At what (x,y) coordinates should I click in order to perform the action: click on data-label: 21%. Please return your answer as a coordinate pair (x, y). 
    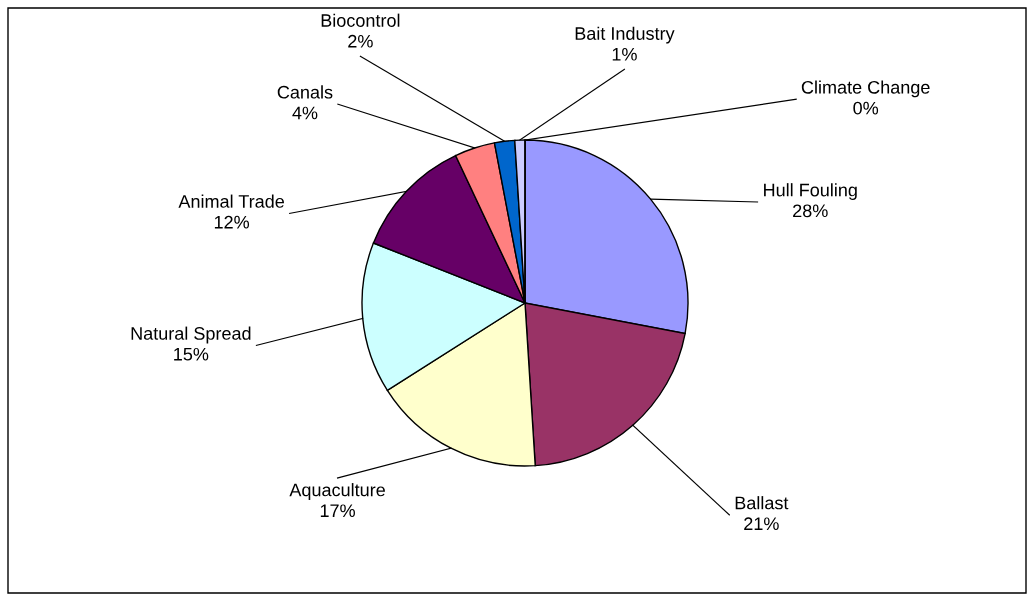
    Looking at the image, I should click on (761, 524).